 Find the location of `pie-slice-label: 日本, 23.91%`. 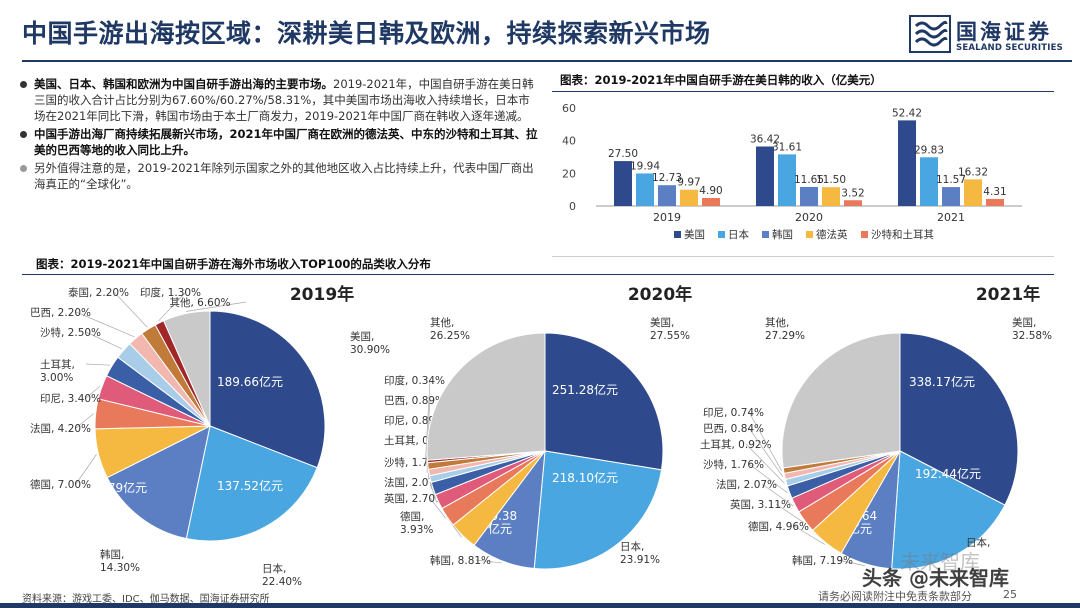

pie-slice-label: 日本, 23.91% is located at coordinates (640, 553).